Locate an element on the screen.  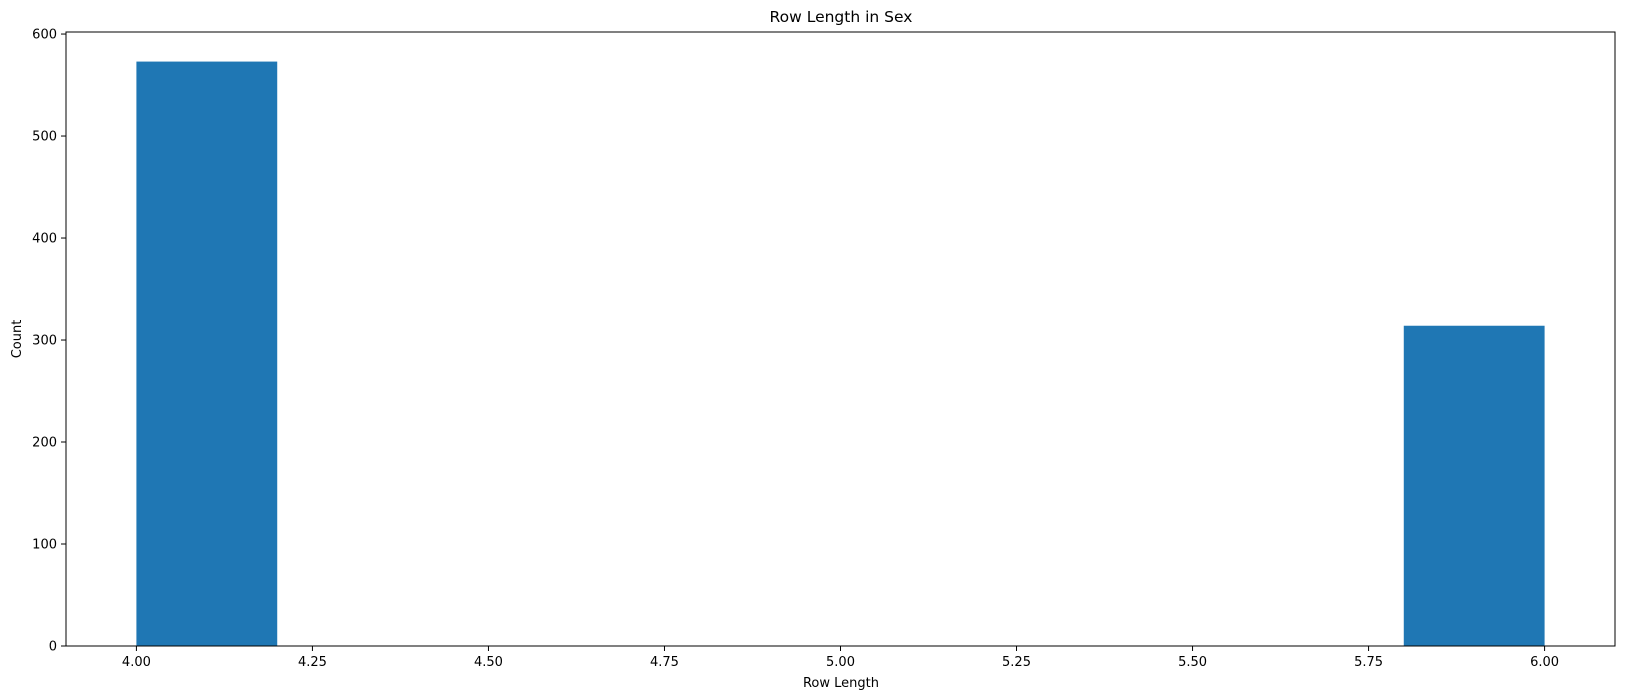
y-tick-label: 300 is located at coordinates (44, 341).